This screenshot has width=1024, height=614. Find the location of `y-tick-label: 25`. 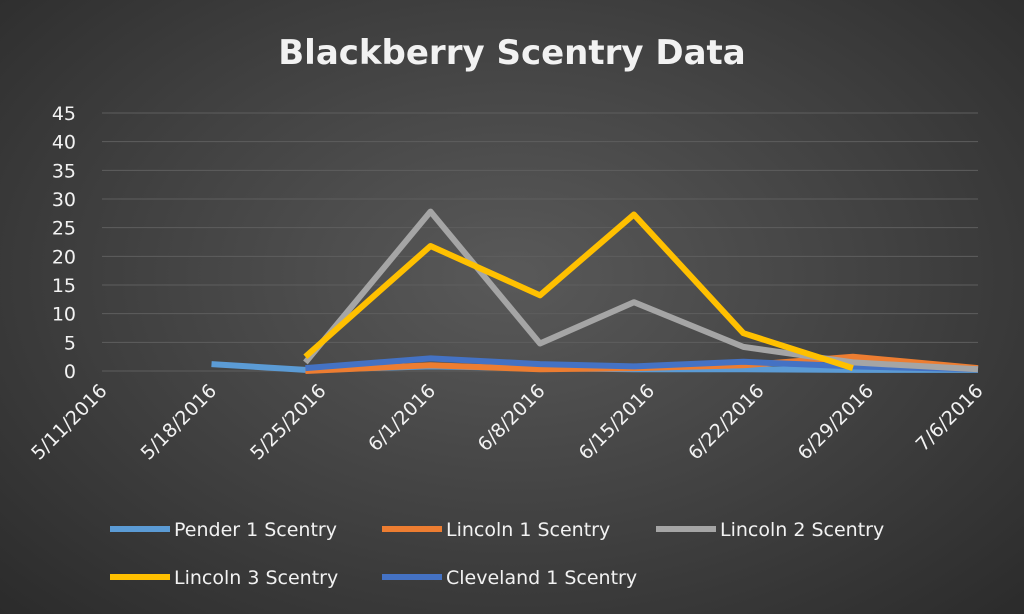

y-tick-label: 25 is located at coordinates (64, 229).